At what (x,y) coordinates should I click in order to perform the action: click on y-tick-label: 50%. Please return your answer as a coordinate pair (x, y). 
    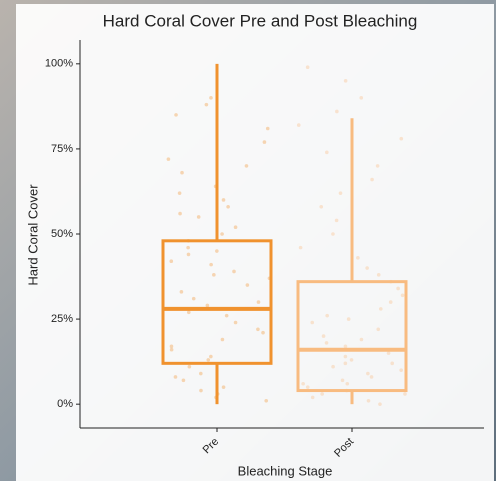
    Looking at the image, I should click on (62, 234).